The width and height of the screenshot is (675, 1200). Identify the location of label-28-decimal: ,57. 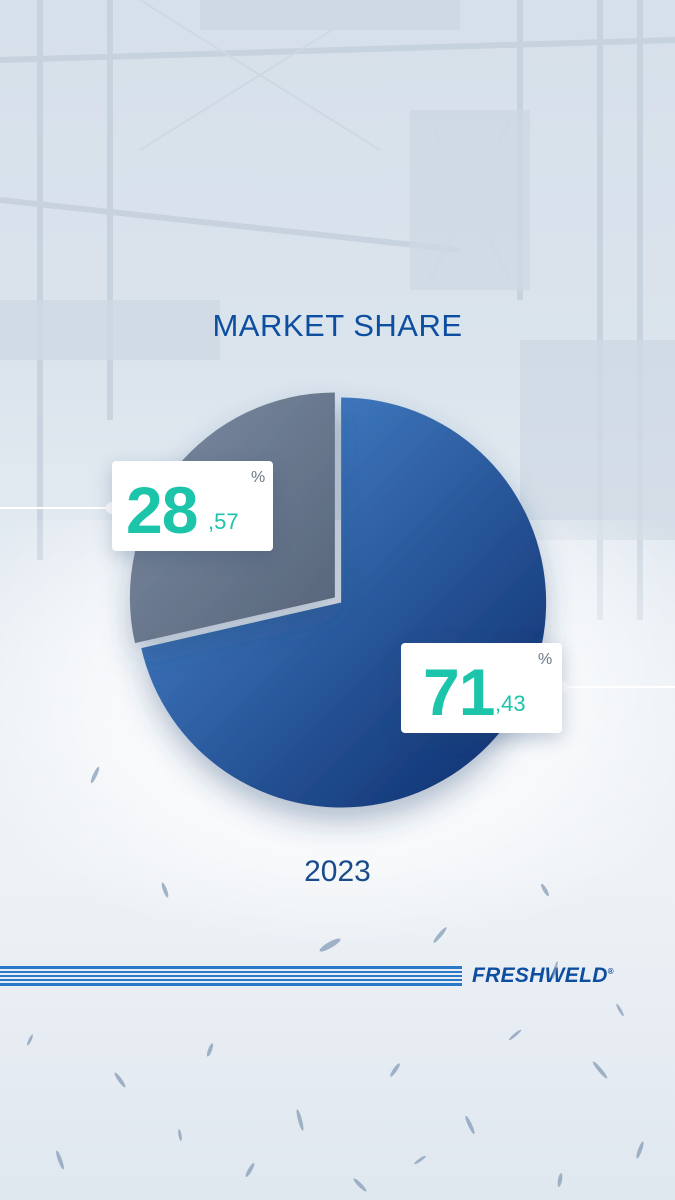
(223, 521).